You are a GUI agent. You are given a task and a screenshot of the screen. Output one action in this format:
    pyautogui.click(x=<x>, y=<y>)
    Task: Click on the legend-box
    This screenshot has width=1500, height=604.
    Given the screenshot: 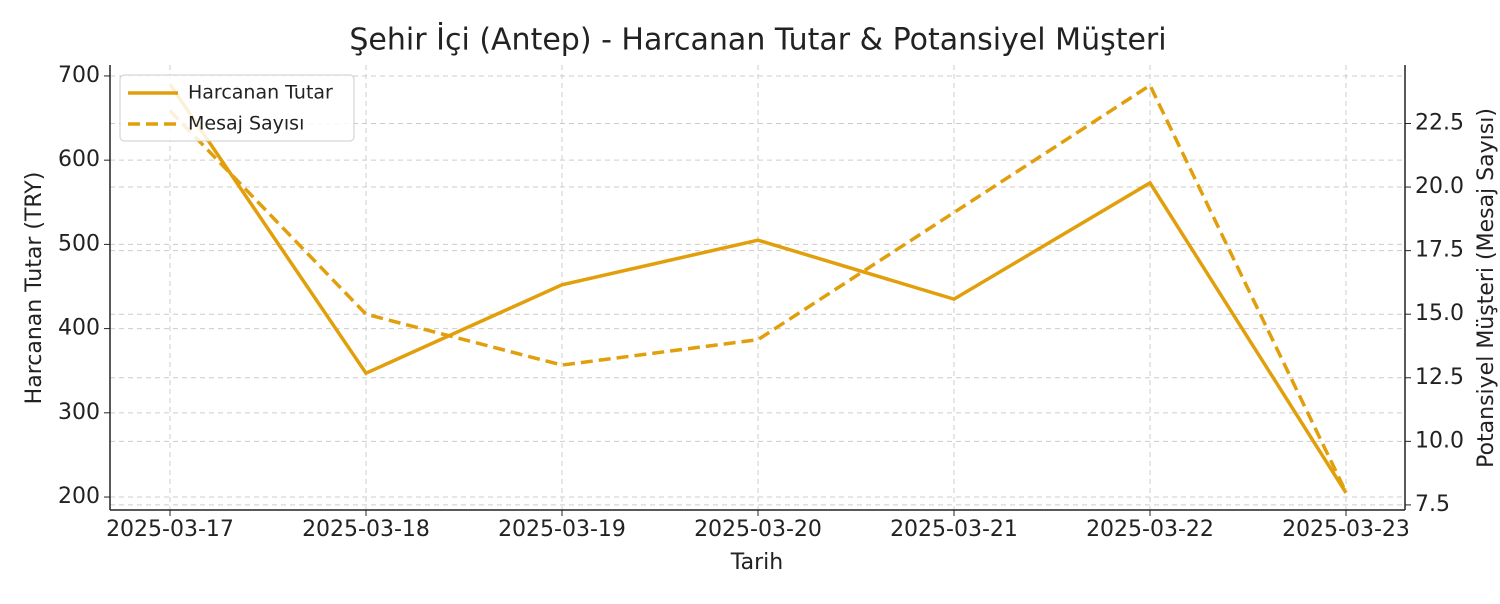 What is the action you would take?
    pyautogui.click(x=237, y=108)
    